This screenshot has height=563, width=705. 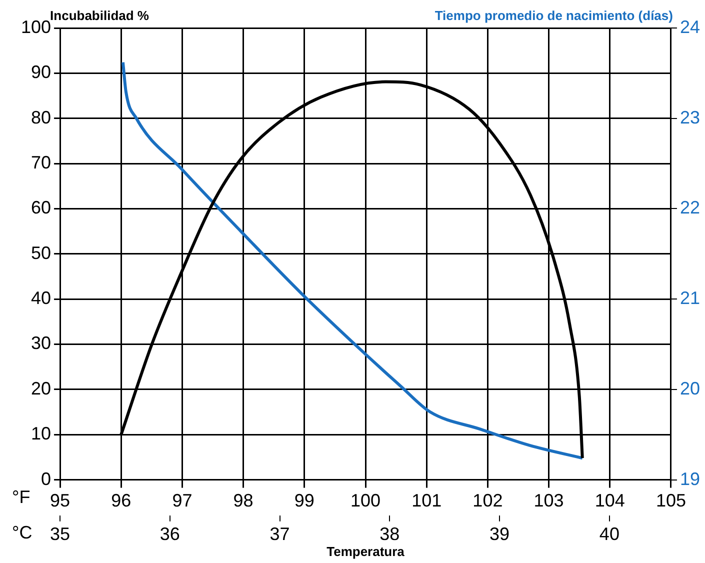 What do you see at coordinates (182, 500) in the screenshot?
I see `x-tick-label: 97` at bounding box center [182, 500].